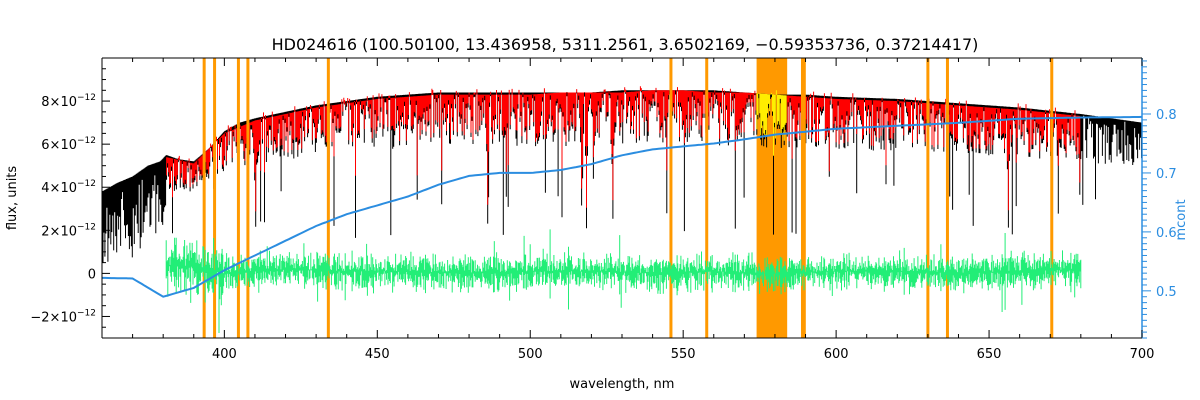 Image resolution: width=1200 pixels, height=400 pixels. Describe the element at coordinates (68, 187) in the screenshot. I see `y-tick-label: 4×10⁻¹²` at that location.